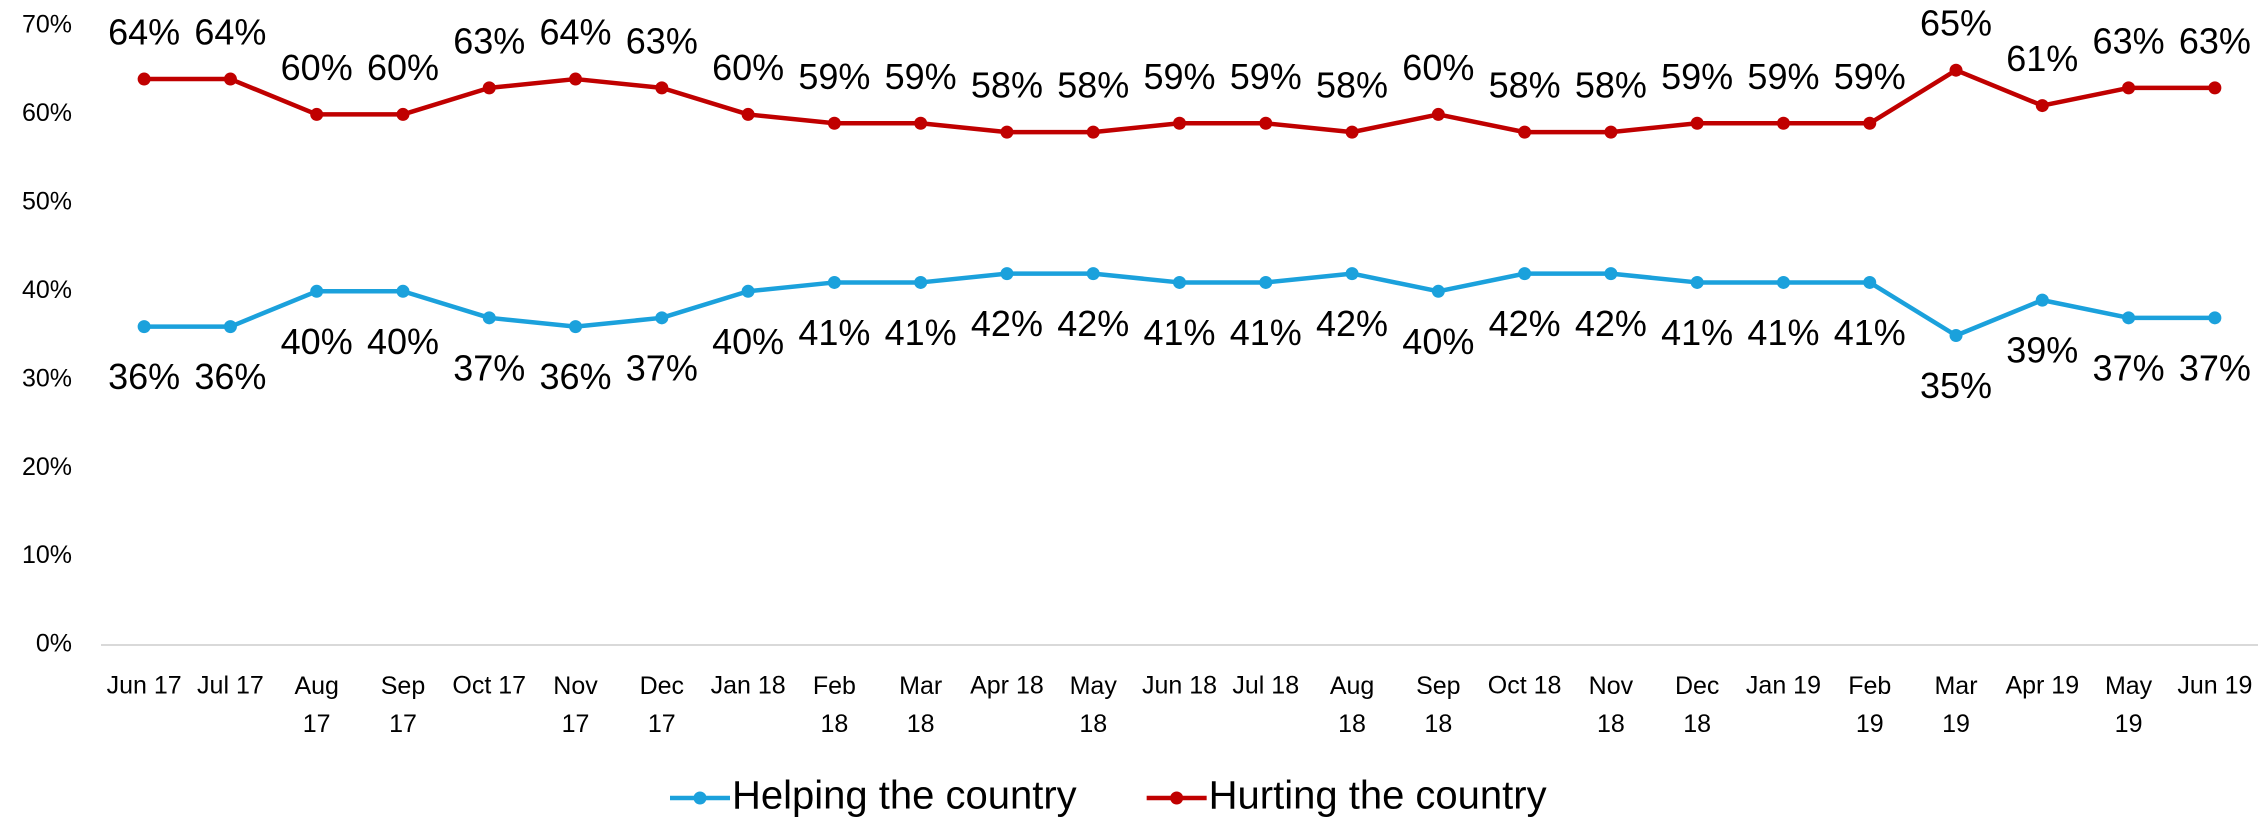 This screenshot has width=2262, height=822. Describe the element at coordinates (47, 555) in the screenshot. I see `y-tick-label: 10%` at that location.